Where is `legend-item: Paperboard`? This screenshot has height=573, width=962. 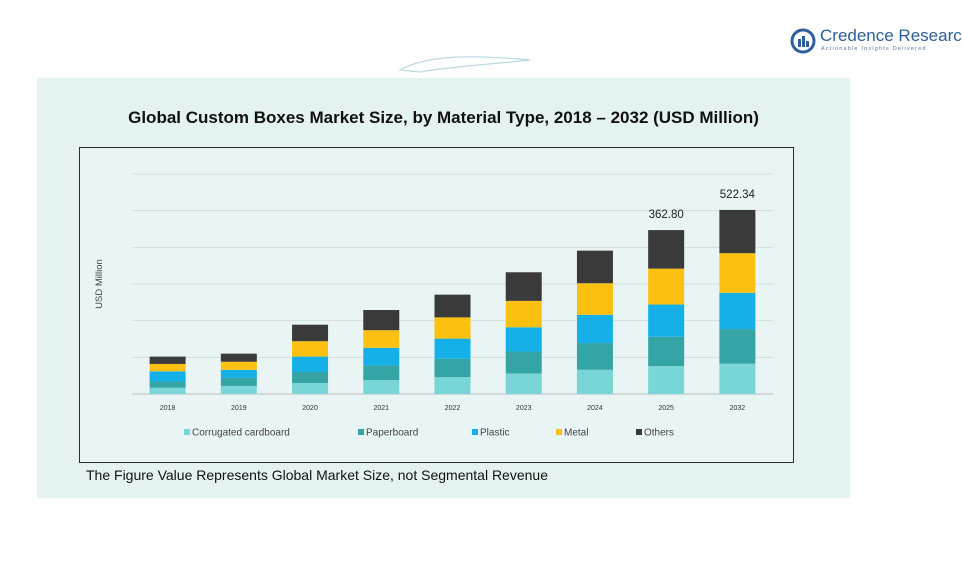 legend-item: Paperboard is located at coordinates (392, 433).